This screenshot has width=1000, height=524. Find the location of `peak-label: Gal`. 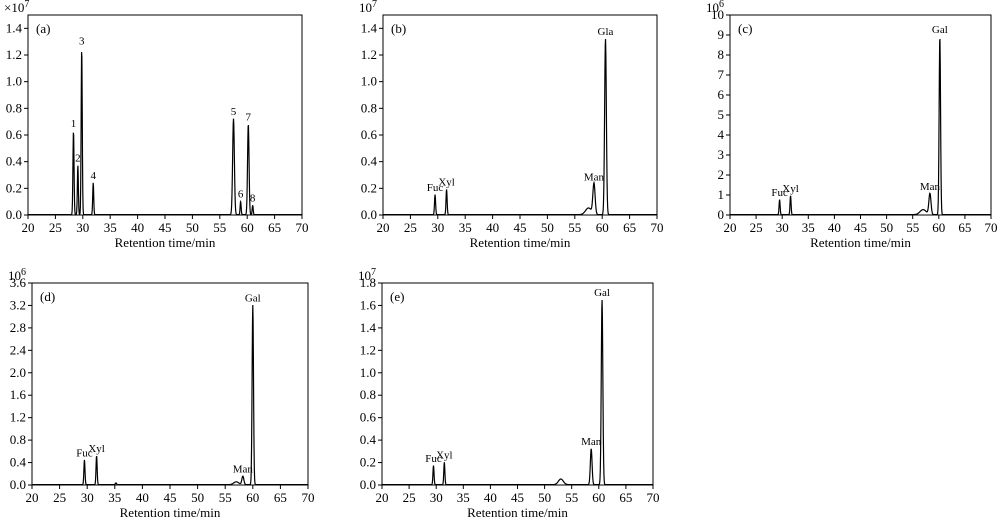

peak-label: Gal is located at coordinates (602, 293).